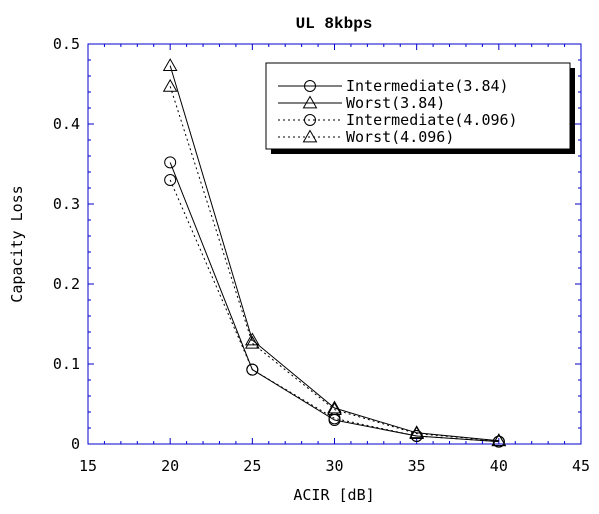 This screenshot has height=514, width=599. I want to click on y-tick-label: 0.4, so click(66, 124).